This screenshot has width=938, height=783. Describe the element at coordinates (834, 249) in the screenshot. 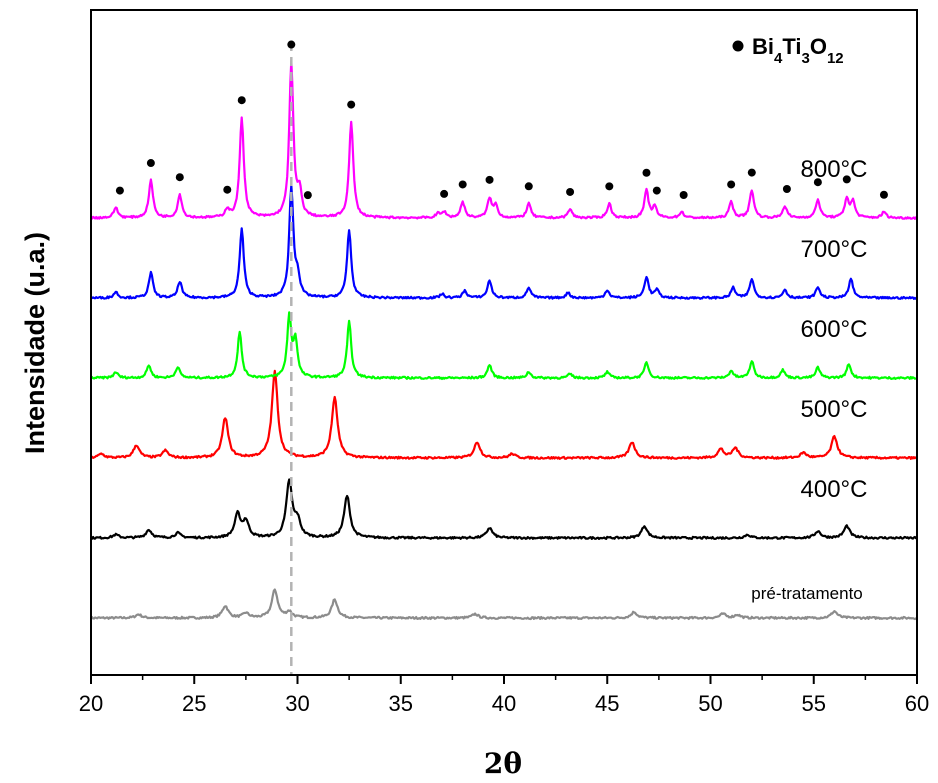

I see `series-label: 700°C` at that location.